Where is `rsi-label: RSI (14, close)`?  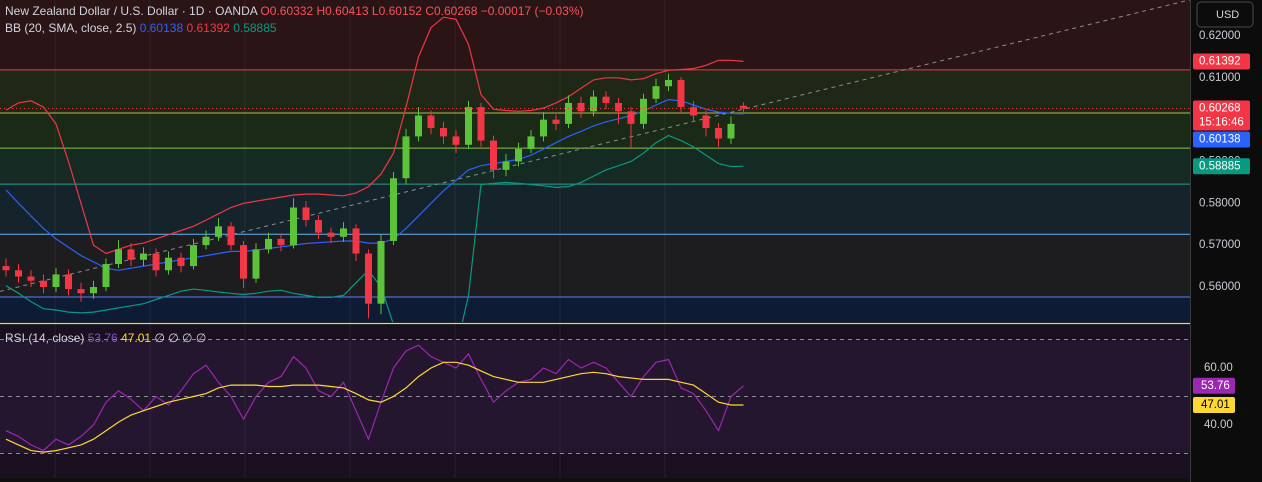
rsi-label: RSI (14, close) is located at coordinates (44, 338).